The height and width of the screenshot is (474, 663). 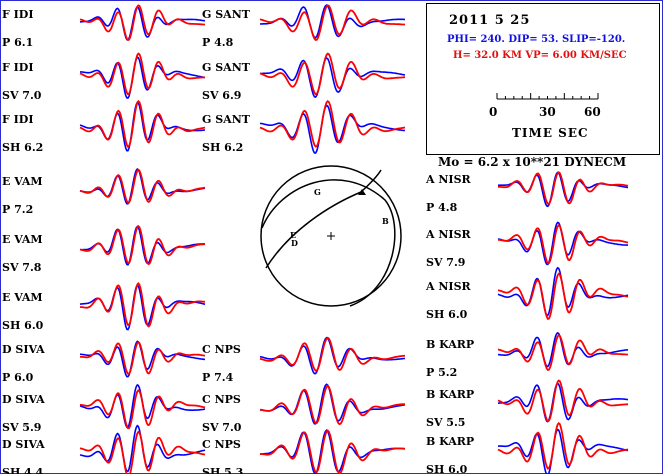 I want to click on phase-amplitude-label: SV 7.8, so click(x=22, y=267).